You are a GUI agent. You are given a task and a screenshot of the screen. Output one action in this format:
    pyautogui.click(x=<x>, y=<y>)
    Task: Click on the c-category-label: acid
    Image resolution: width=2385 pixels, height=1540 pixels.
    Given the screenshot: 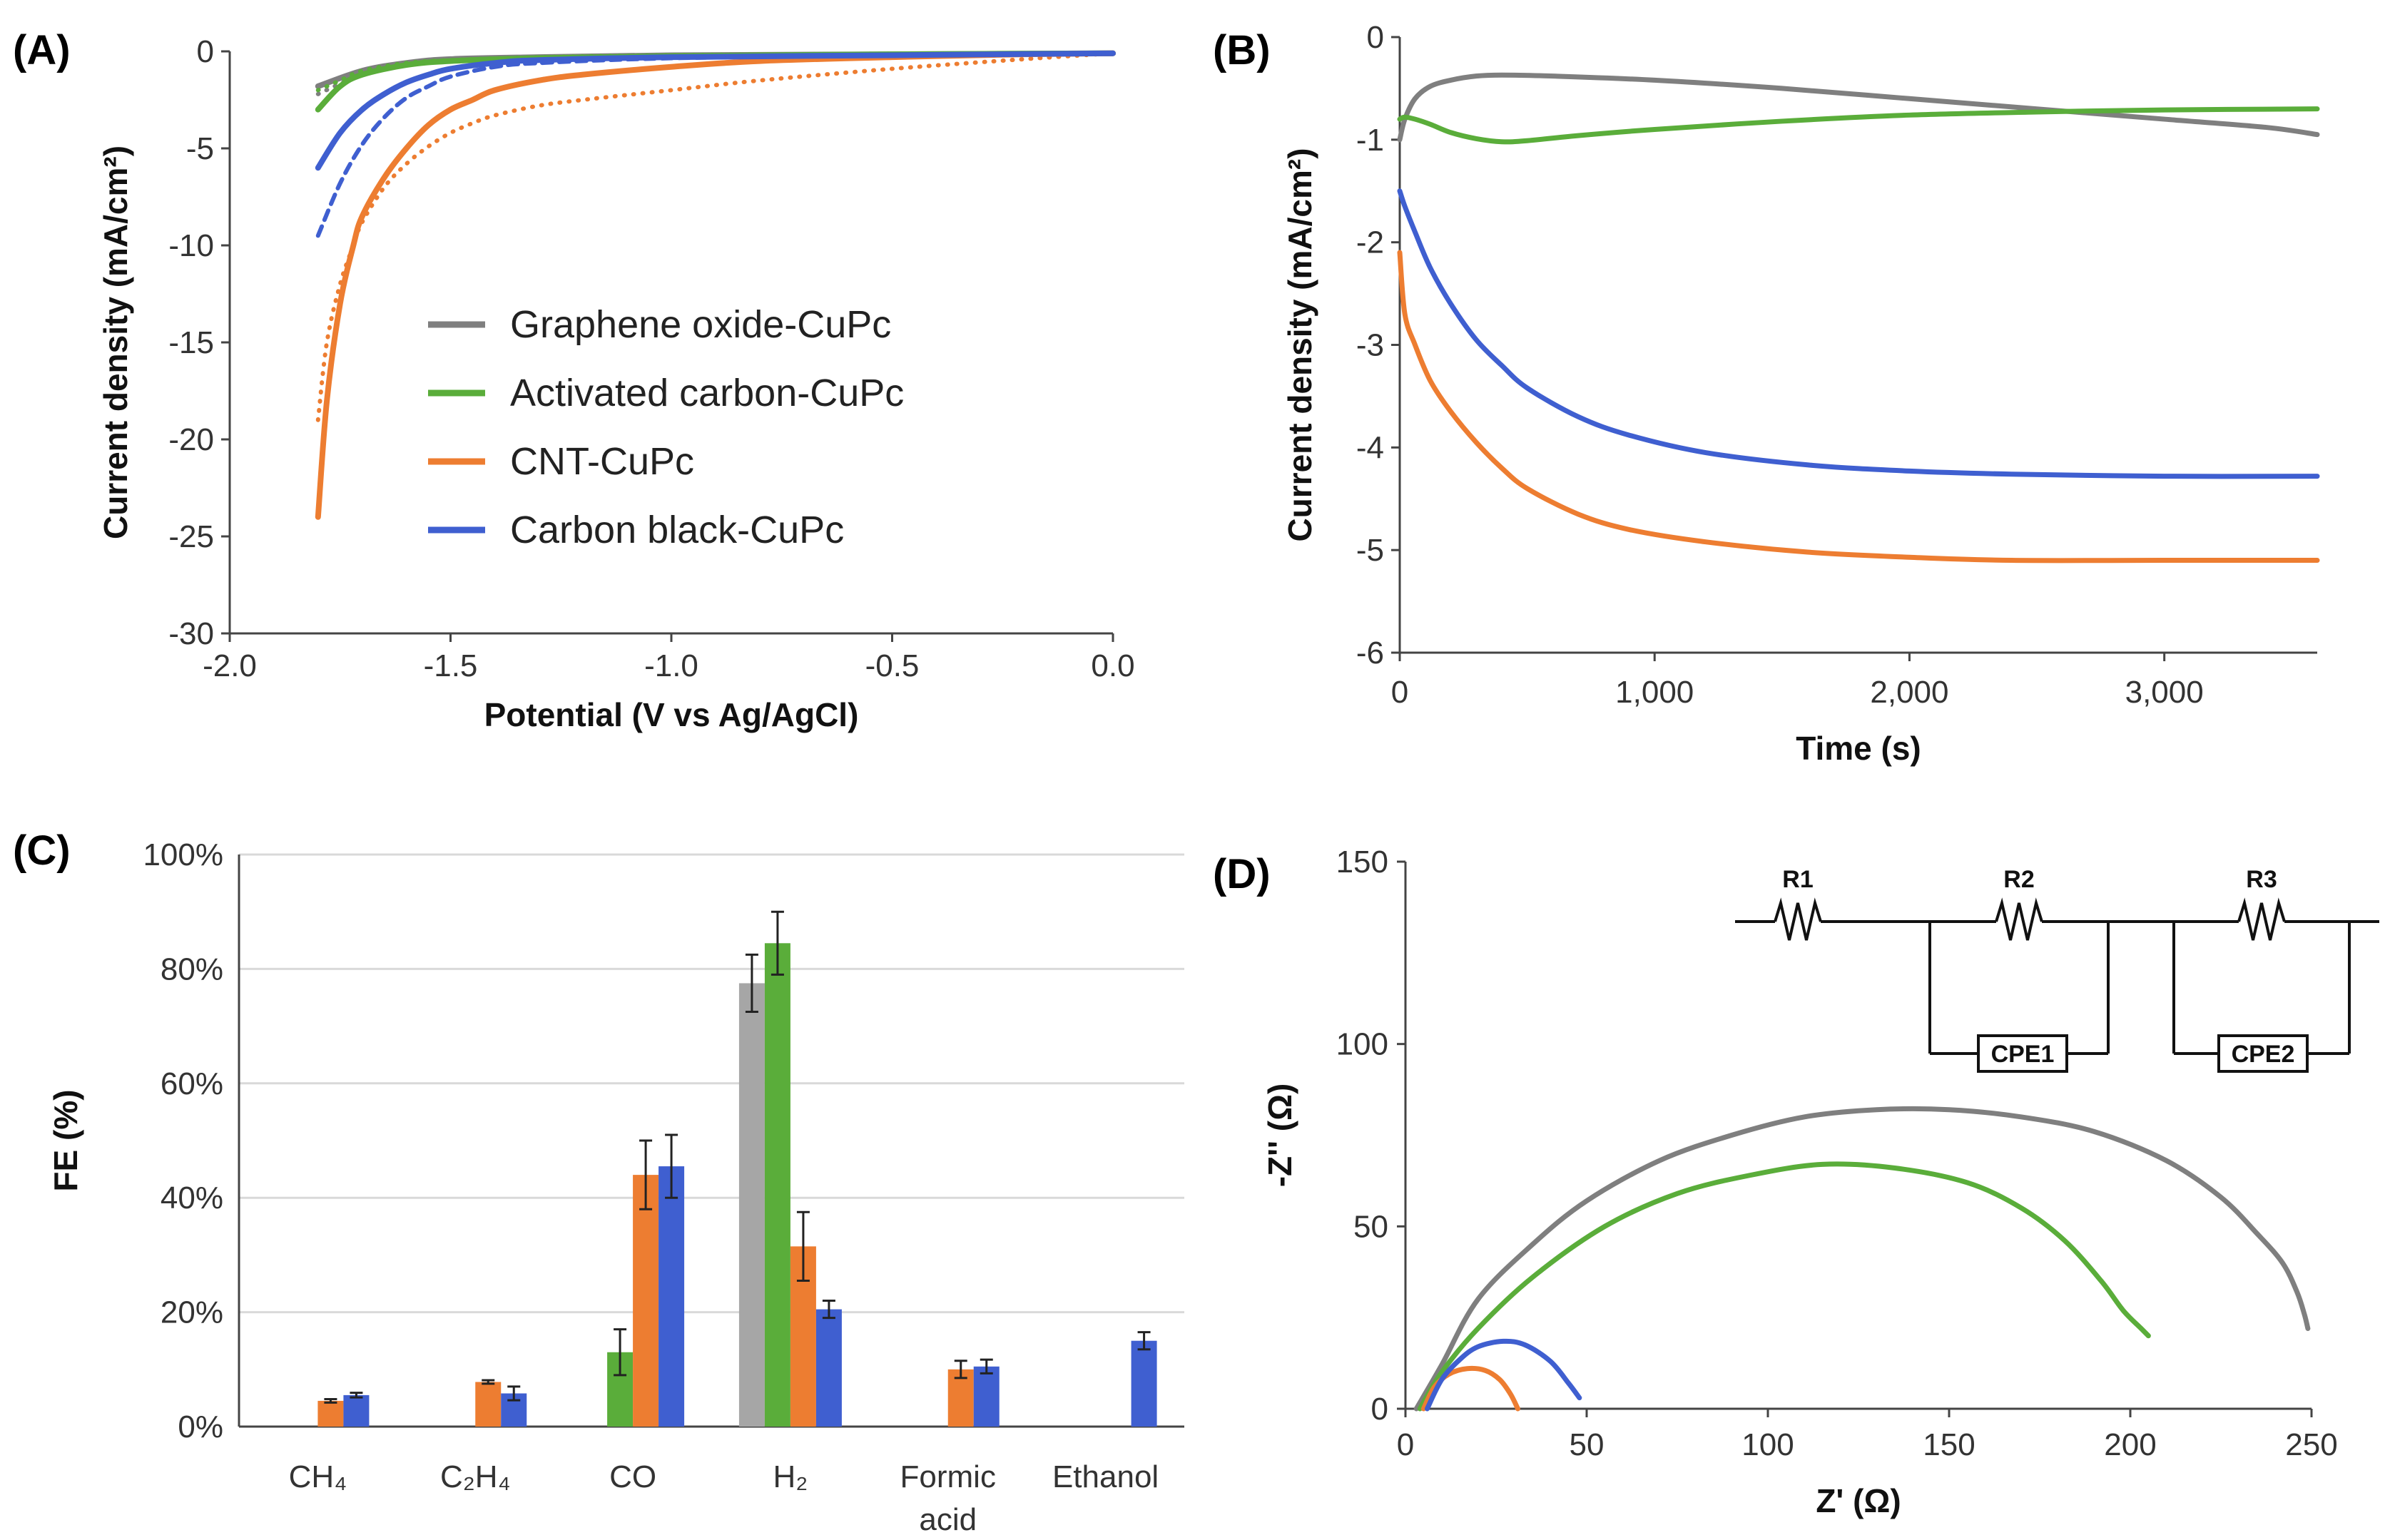 What is the action you would take?
    pyautogui.click(x=948, y=1520)
    